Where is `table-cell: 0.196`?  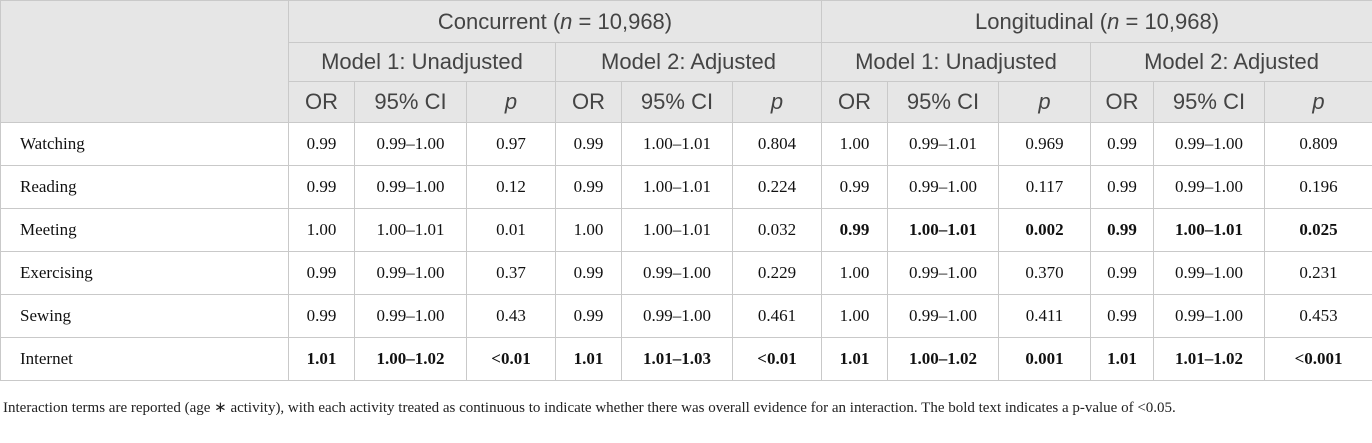 table-cell: 0.196 is located at coordinates (1317, 187).